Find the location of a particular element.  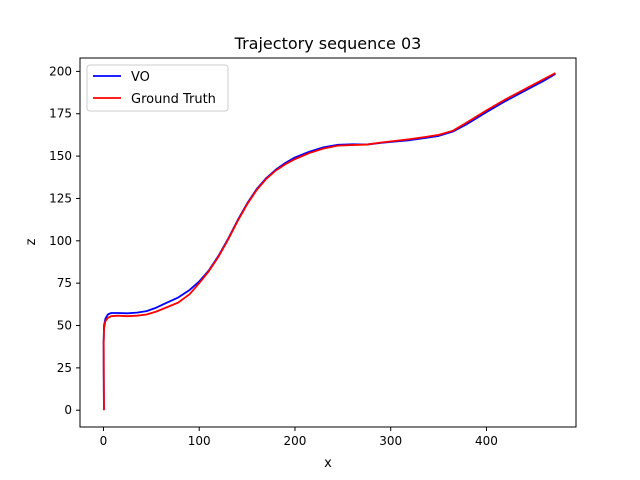

legend-label-vo: VO is located at coordinates (140, 77).